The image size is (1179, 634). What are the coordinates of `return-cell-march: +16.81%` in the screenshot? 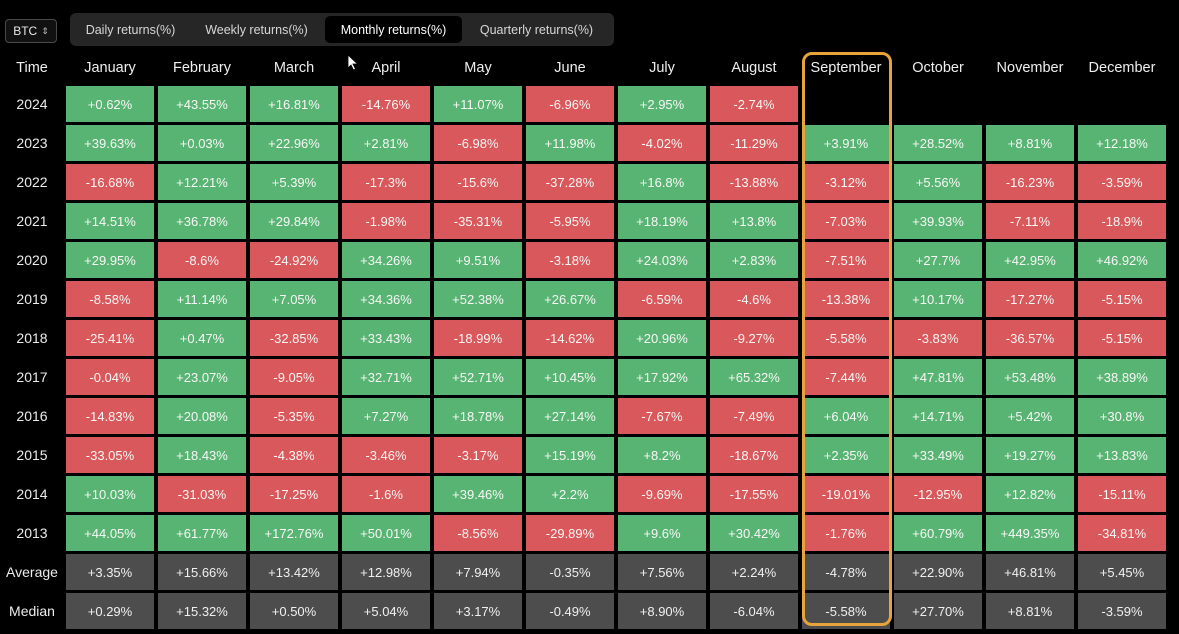 It's located at (294, 104).